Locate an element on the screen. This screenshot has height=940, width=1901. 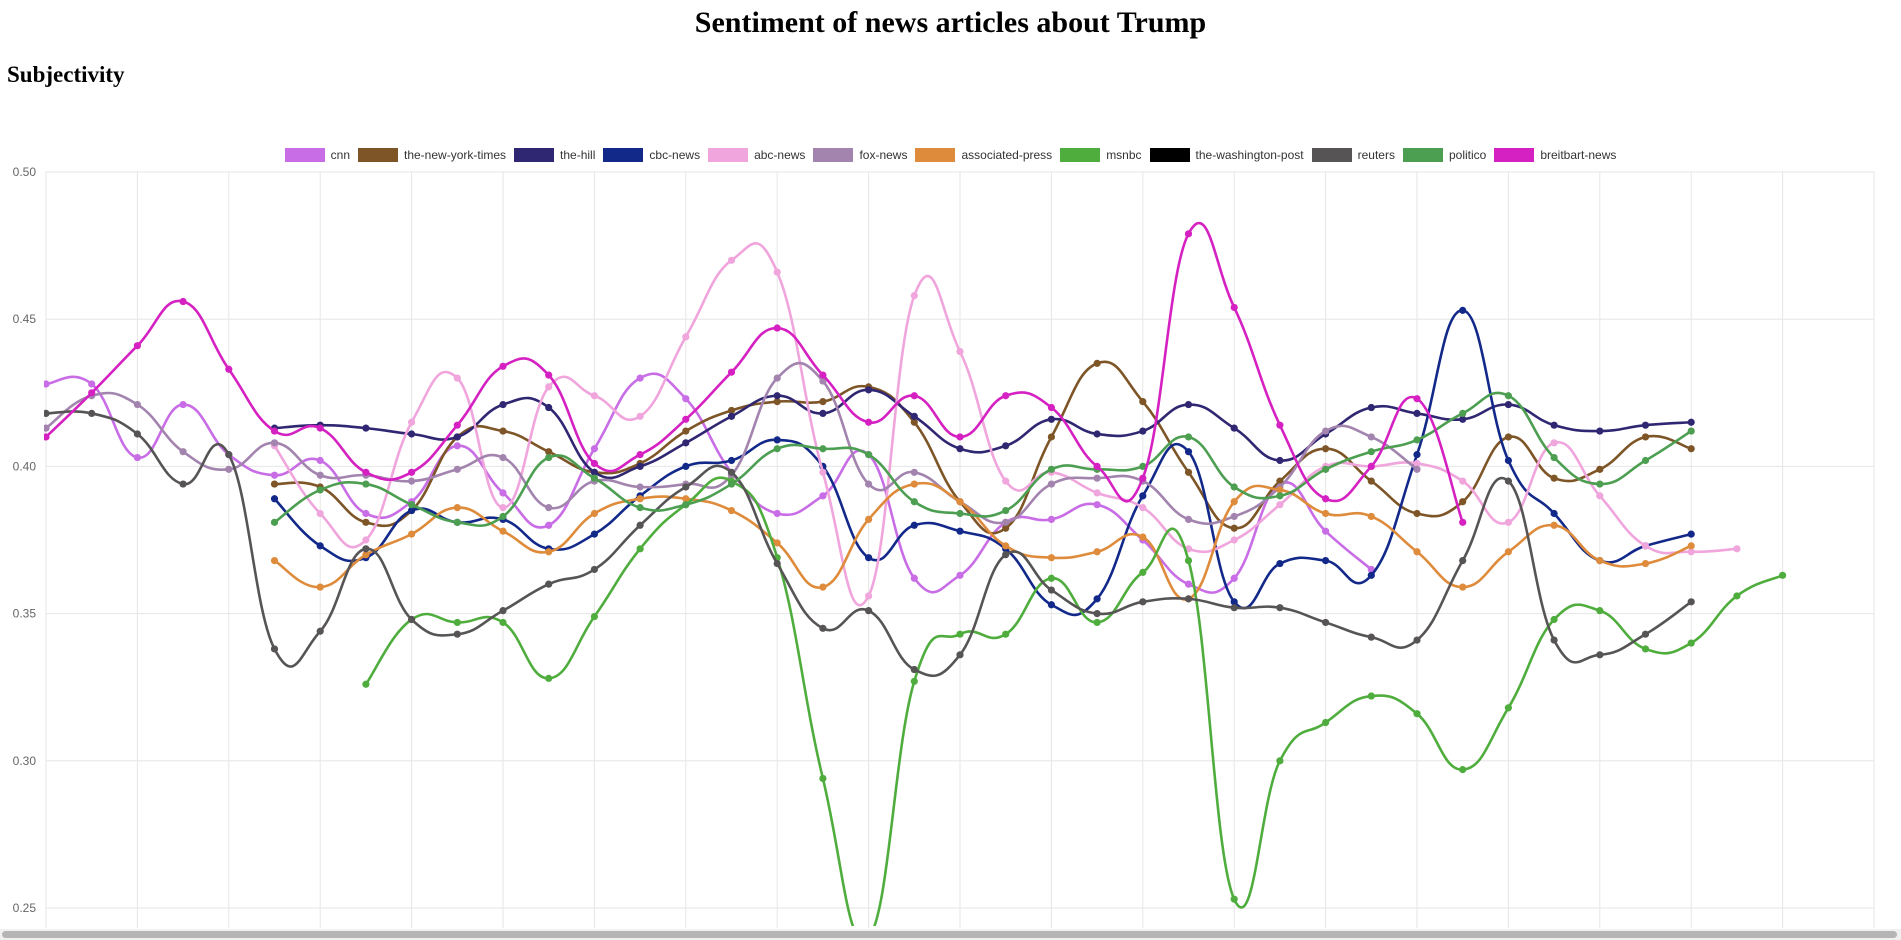
legend-label: the-hill is located at coordinates (578, 155).